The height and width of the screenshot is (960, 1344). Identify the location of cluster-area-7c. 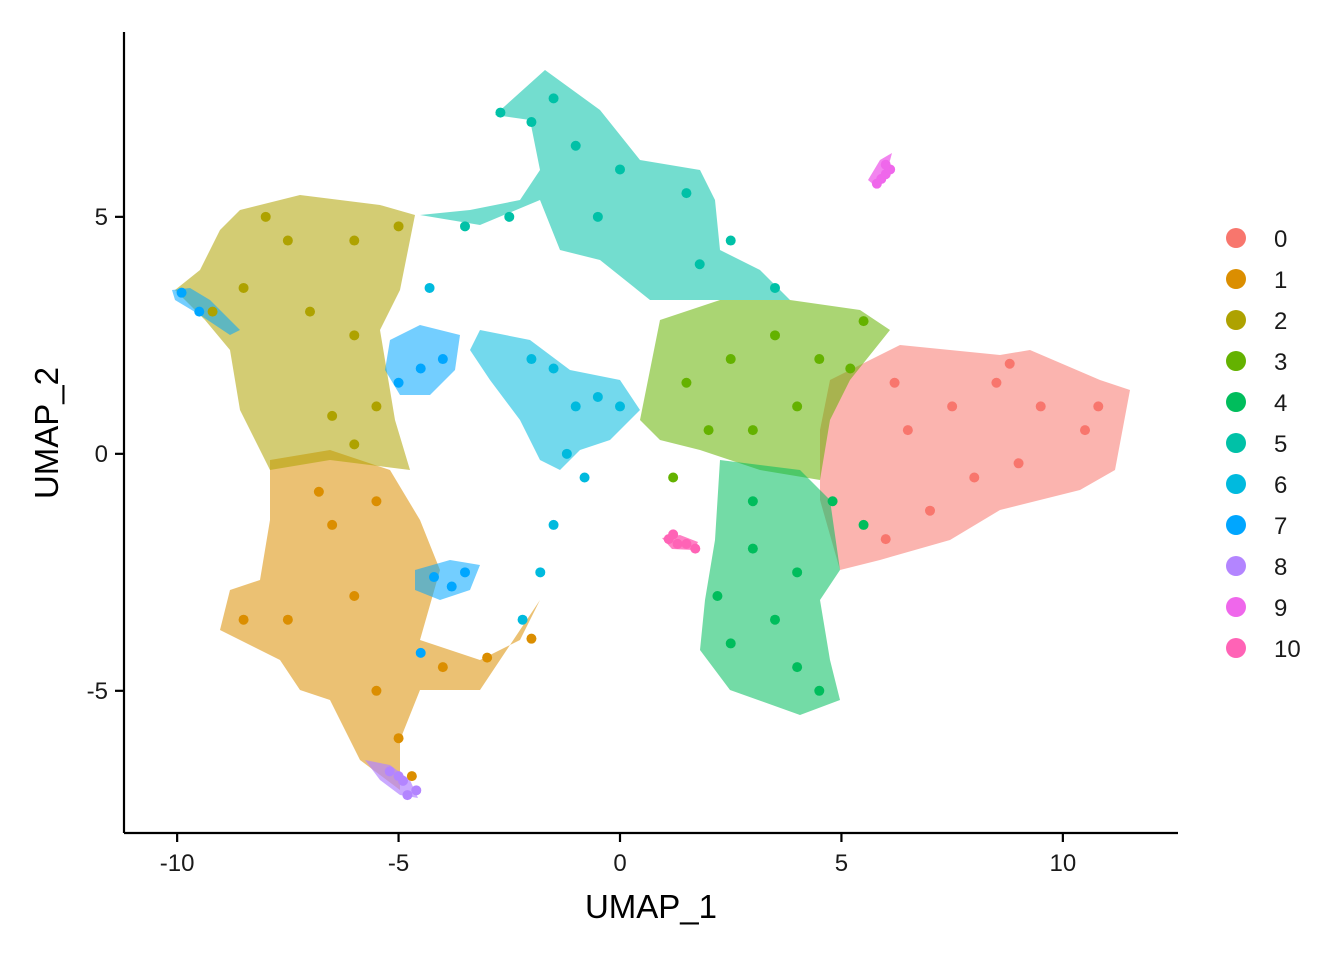
(206, 311).